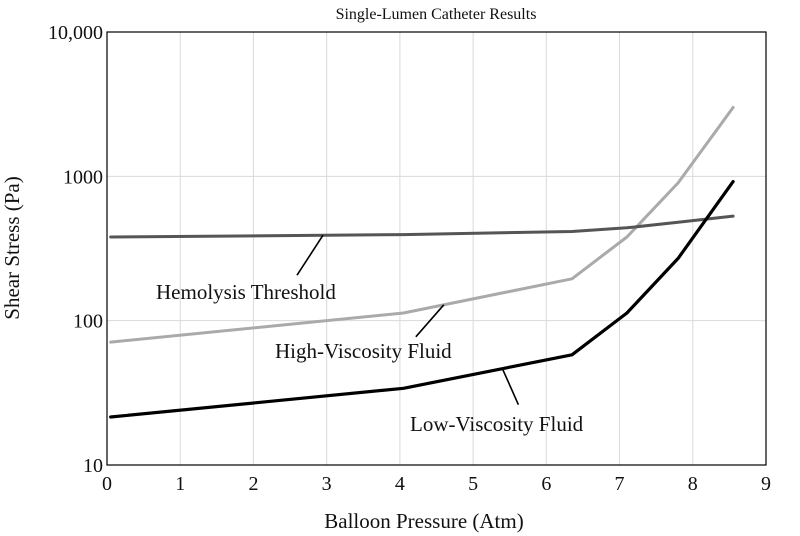 This screenshot has height=536, width=800. What do you see at coordinates (766, 484) in the screenshot?
I see `x-tick-label: 9` at bounding box center [766, 484].